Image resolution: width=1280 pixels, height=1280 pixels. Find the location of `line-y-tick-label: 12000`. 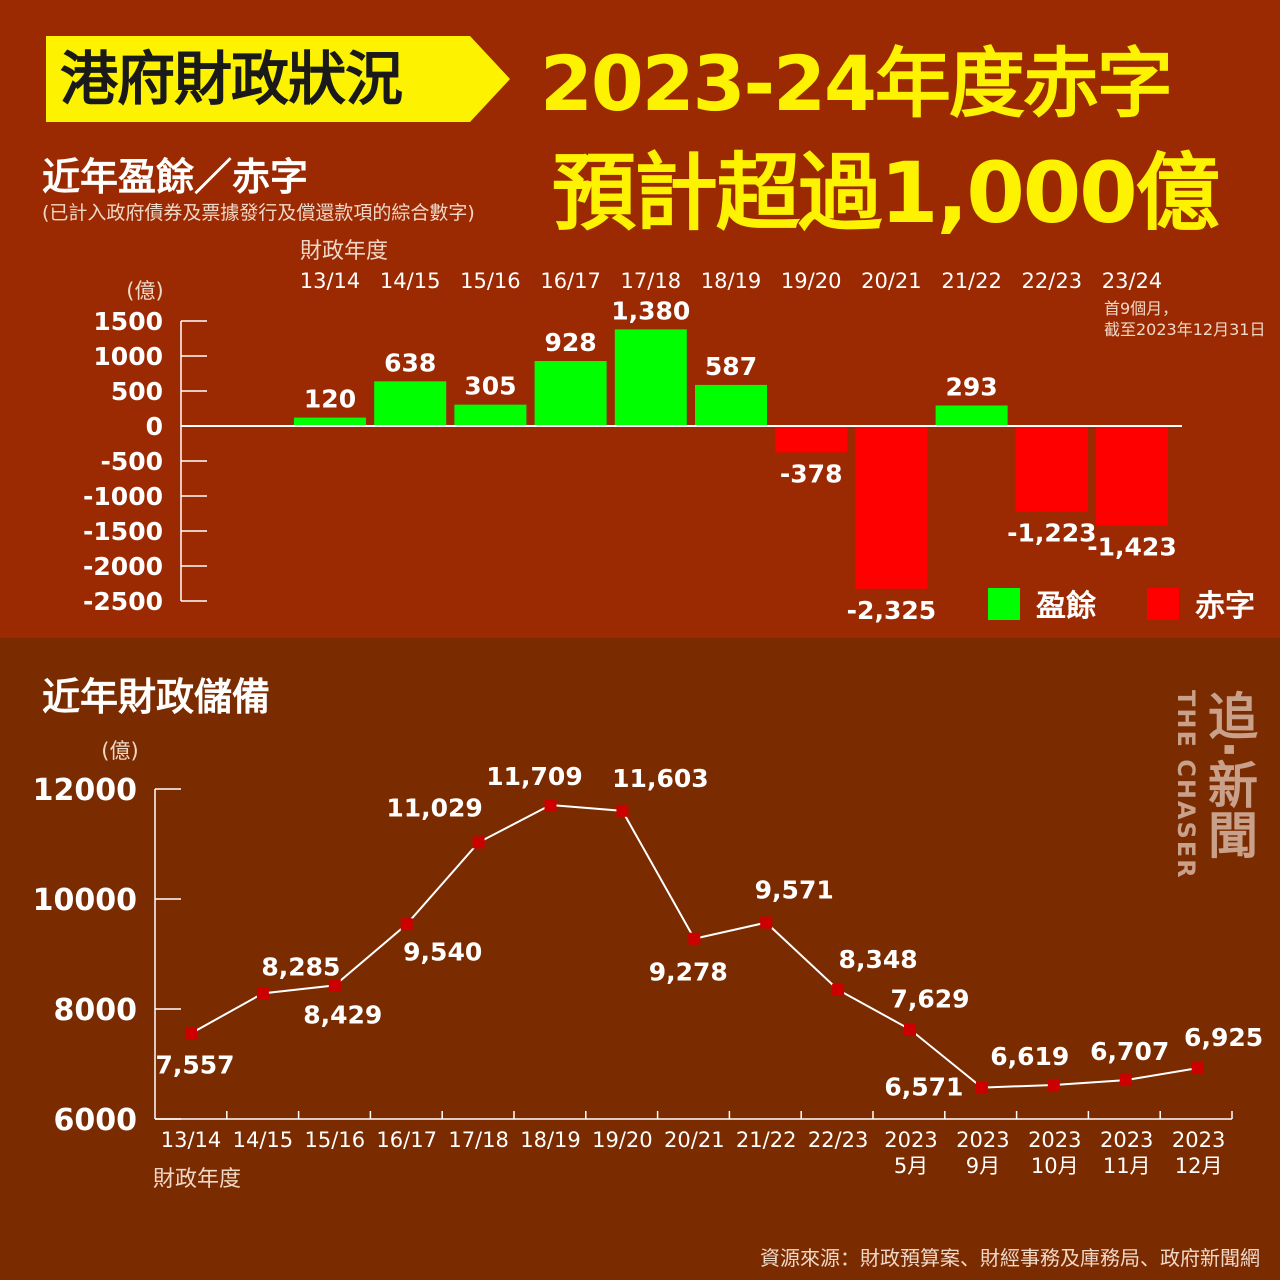

line-y-tick-label: 12000 is located at coordinates (85, 790).